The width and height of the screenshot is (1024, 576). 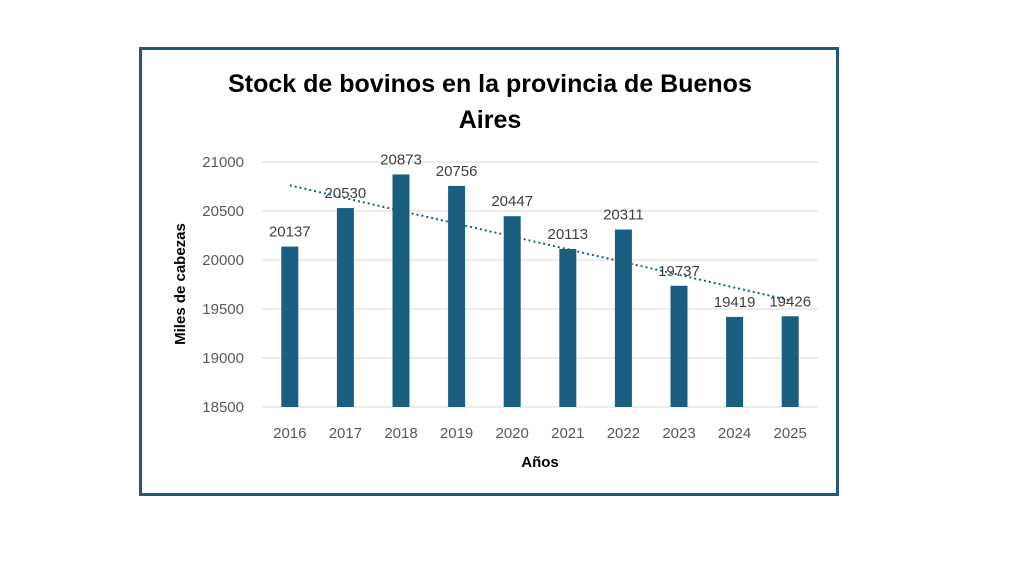 What do you see at coordinates (400, 433) in the screenshot?
I see `x-tick-label: 2018` at bounding box center [400, 433].